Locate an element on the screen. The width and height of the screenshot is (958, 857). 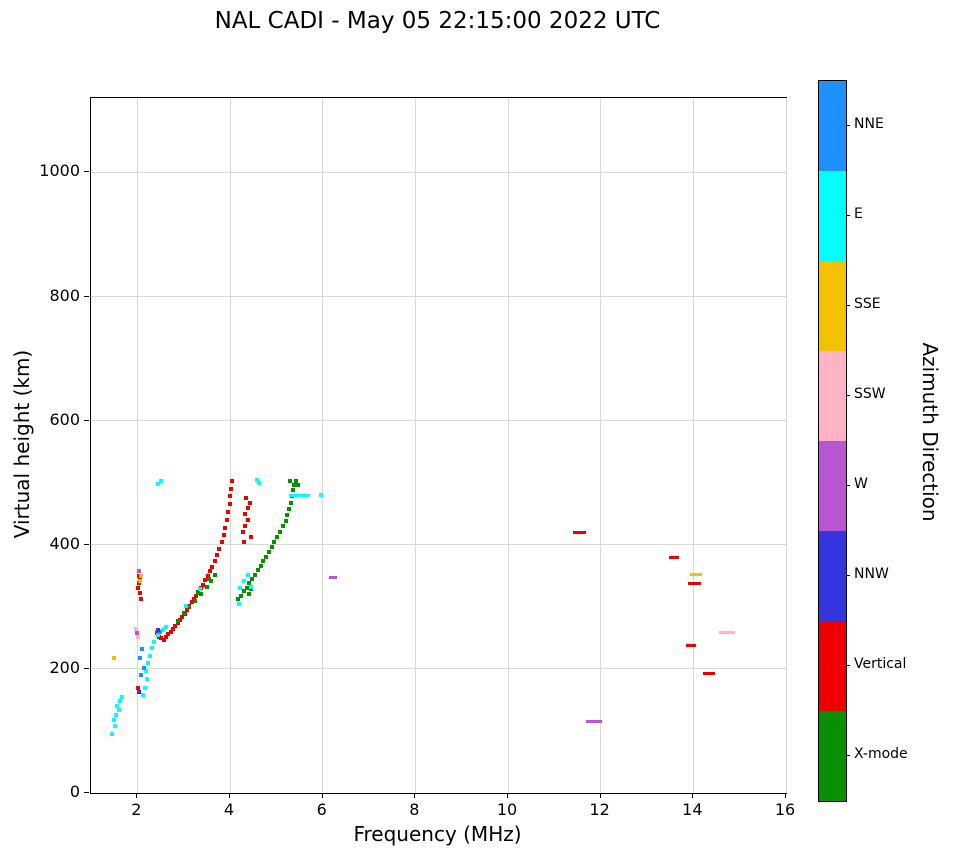
y-axis-label: Virtual height (km) is located at coordinates (22, 444).